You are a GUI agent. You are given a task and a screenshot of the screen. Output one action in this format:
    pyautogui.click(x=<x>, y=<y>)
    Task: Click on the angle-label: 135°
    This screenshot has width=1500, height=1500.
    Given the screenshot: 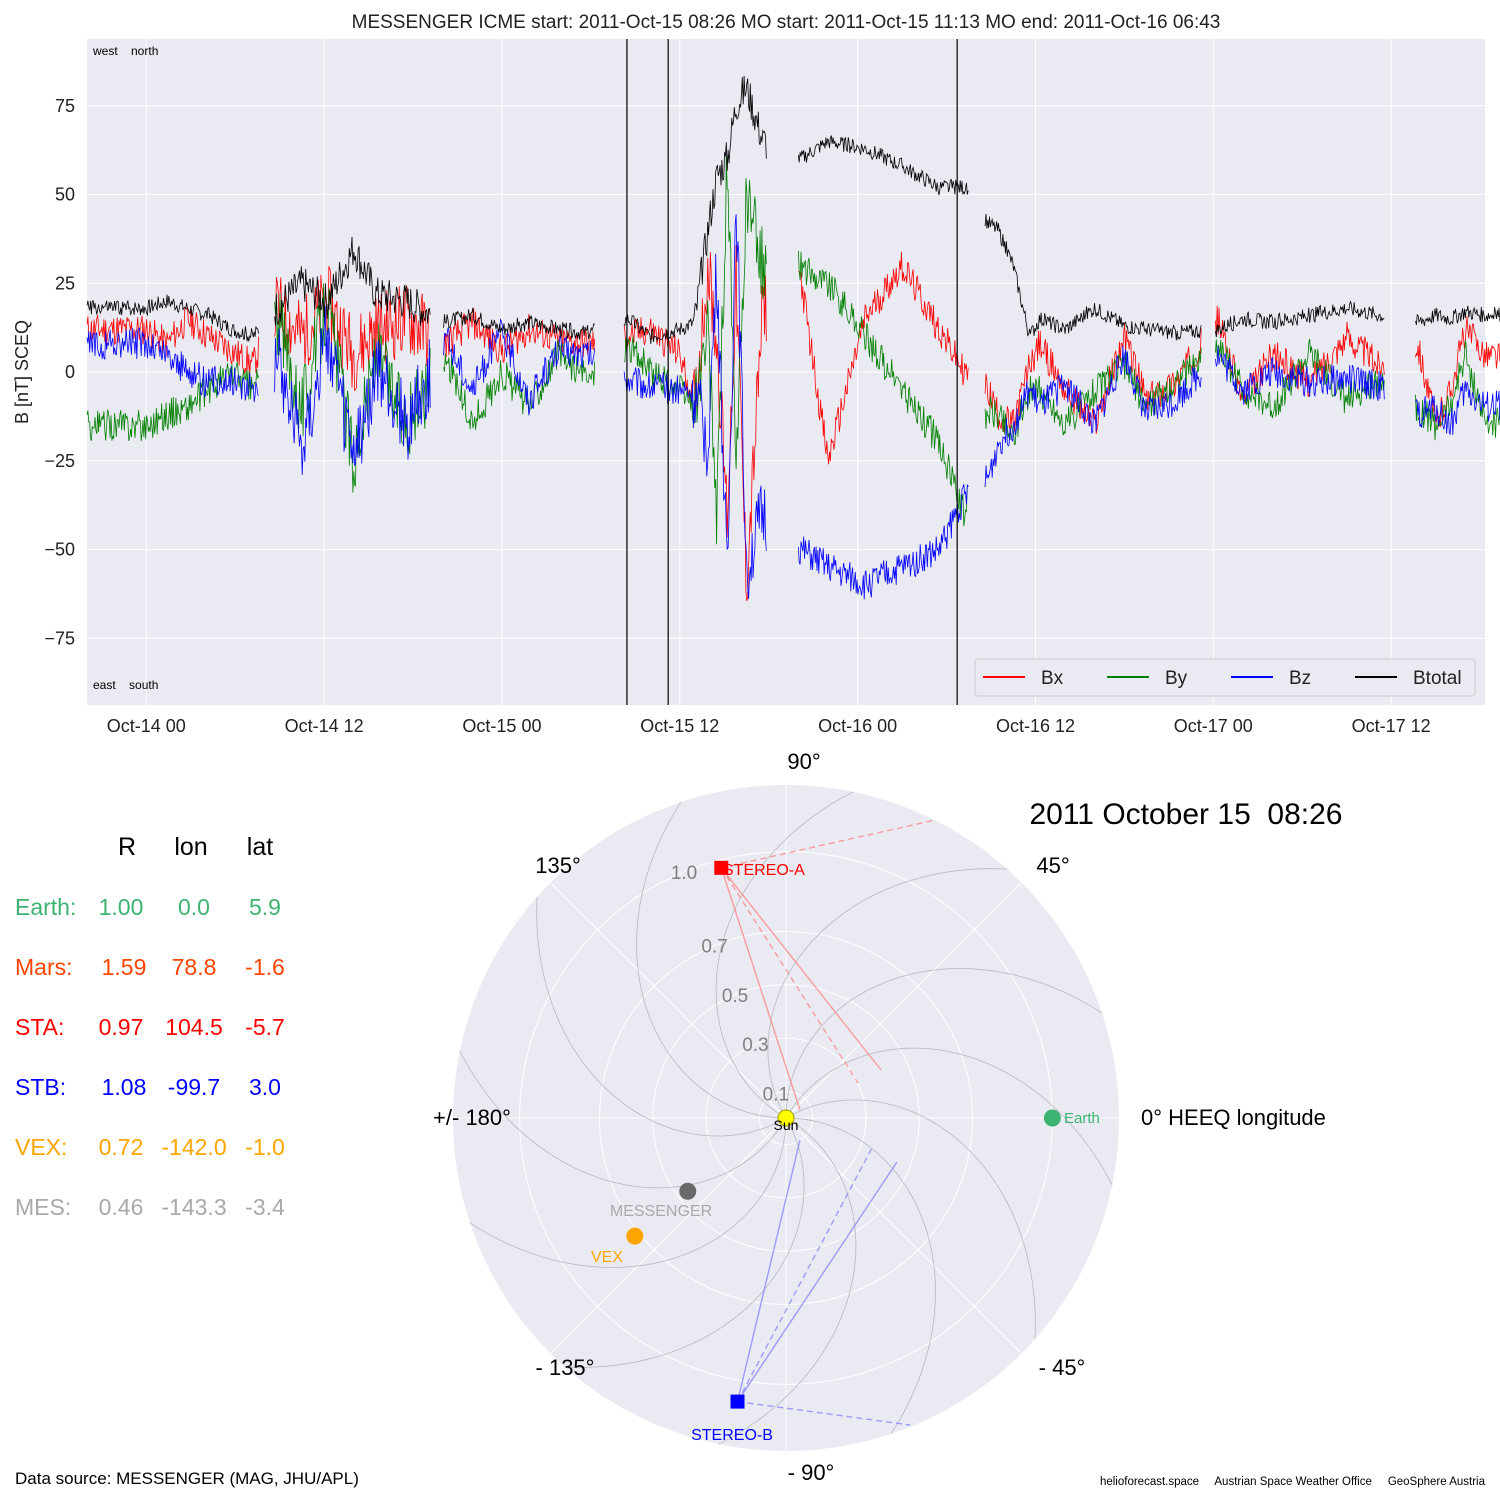 What is the action you would take?
    pyautogui.click(x=558, y=865)
    